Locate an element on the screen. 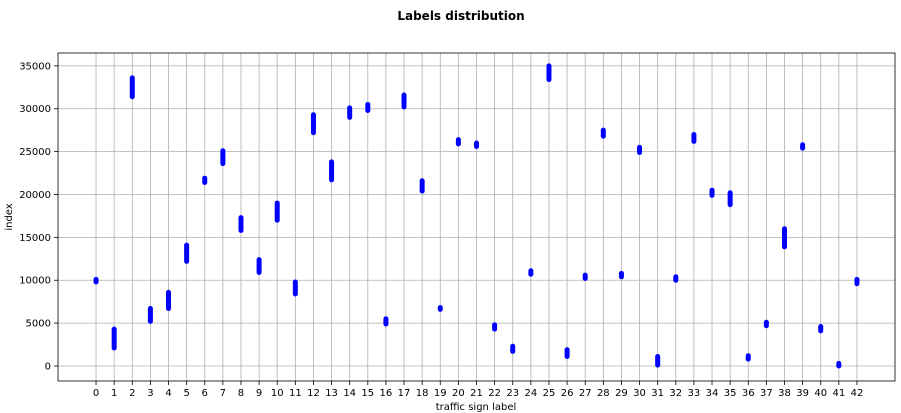 The height and width of the screenshot is (413, 901). x-tick-label: 6 is located at coordinates (205, 393).